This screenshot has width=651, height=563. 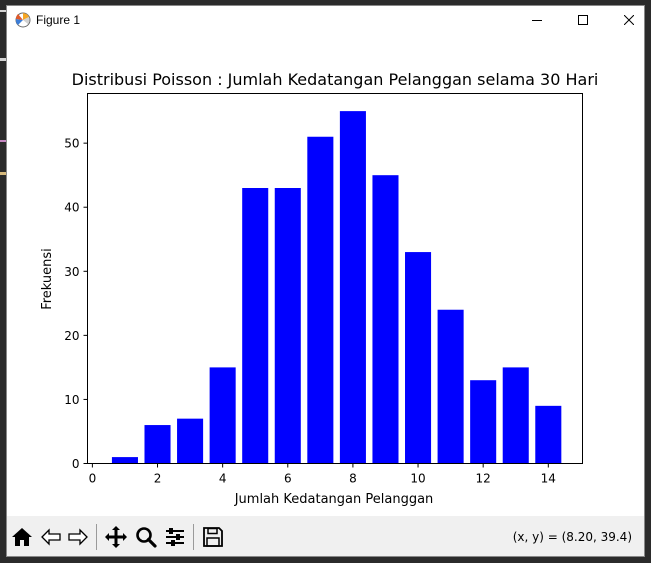 What do you see at coordinates (93, 479) in the screenshot?
I see `x-tick-label: 0` at bounding box center [93, 479].